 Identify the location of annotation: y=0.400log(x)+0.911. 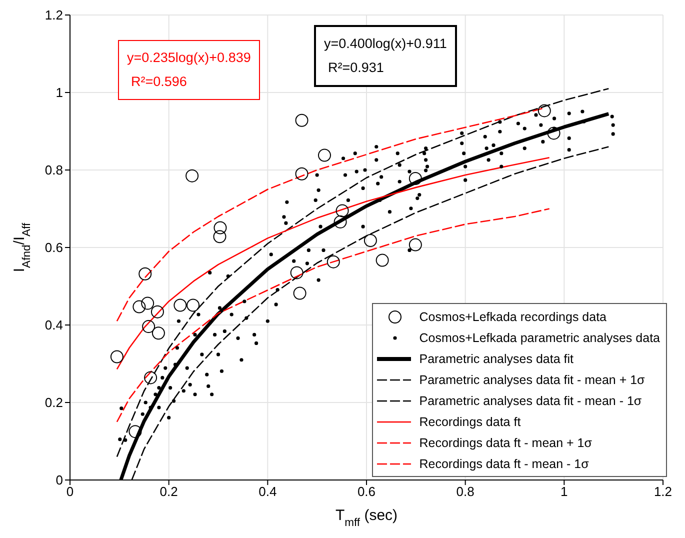
(385, 44).